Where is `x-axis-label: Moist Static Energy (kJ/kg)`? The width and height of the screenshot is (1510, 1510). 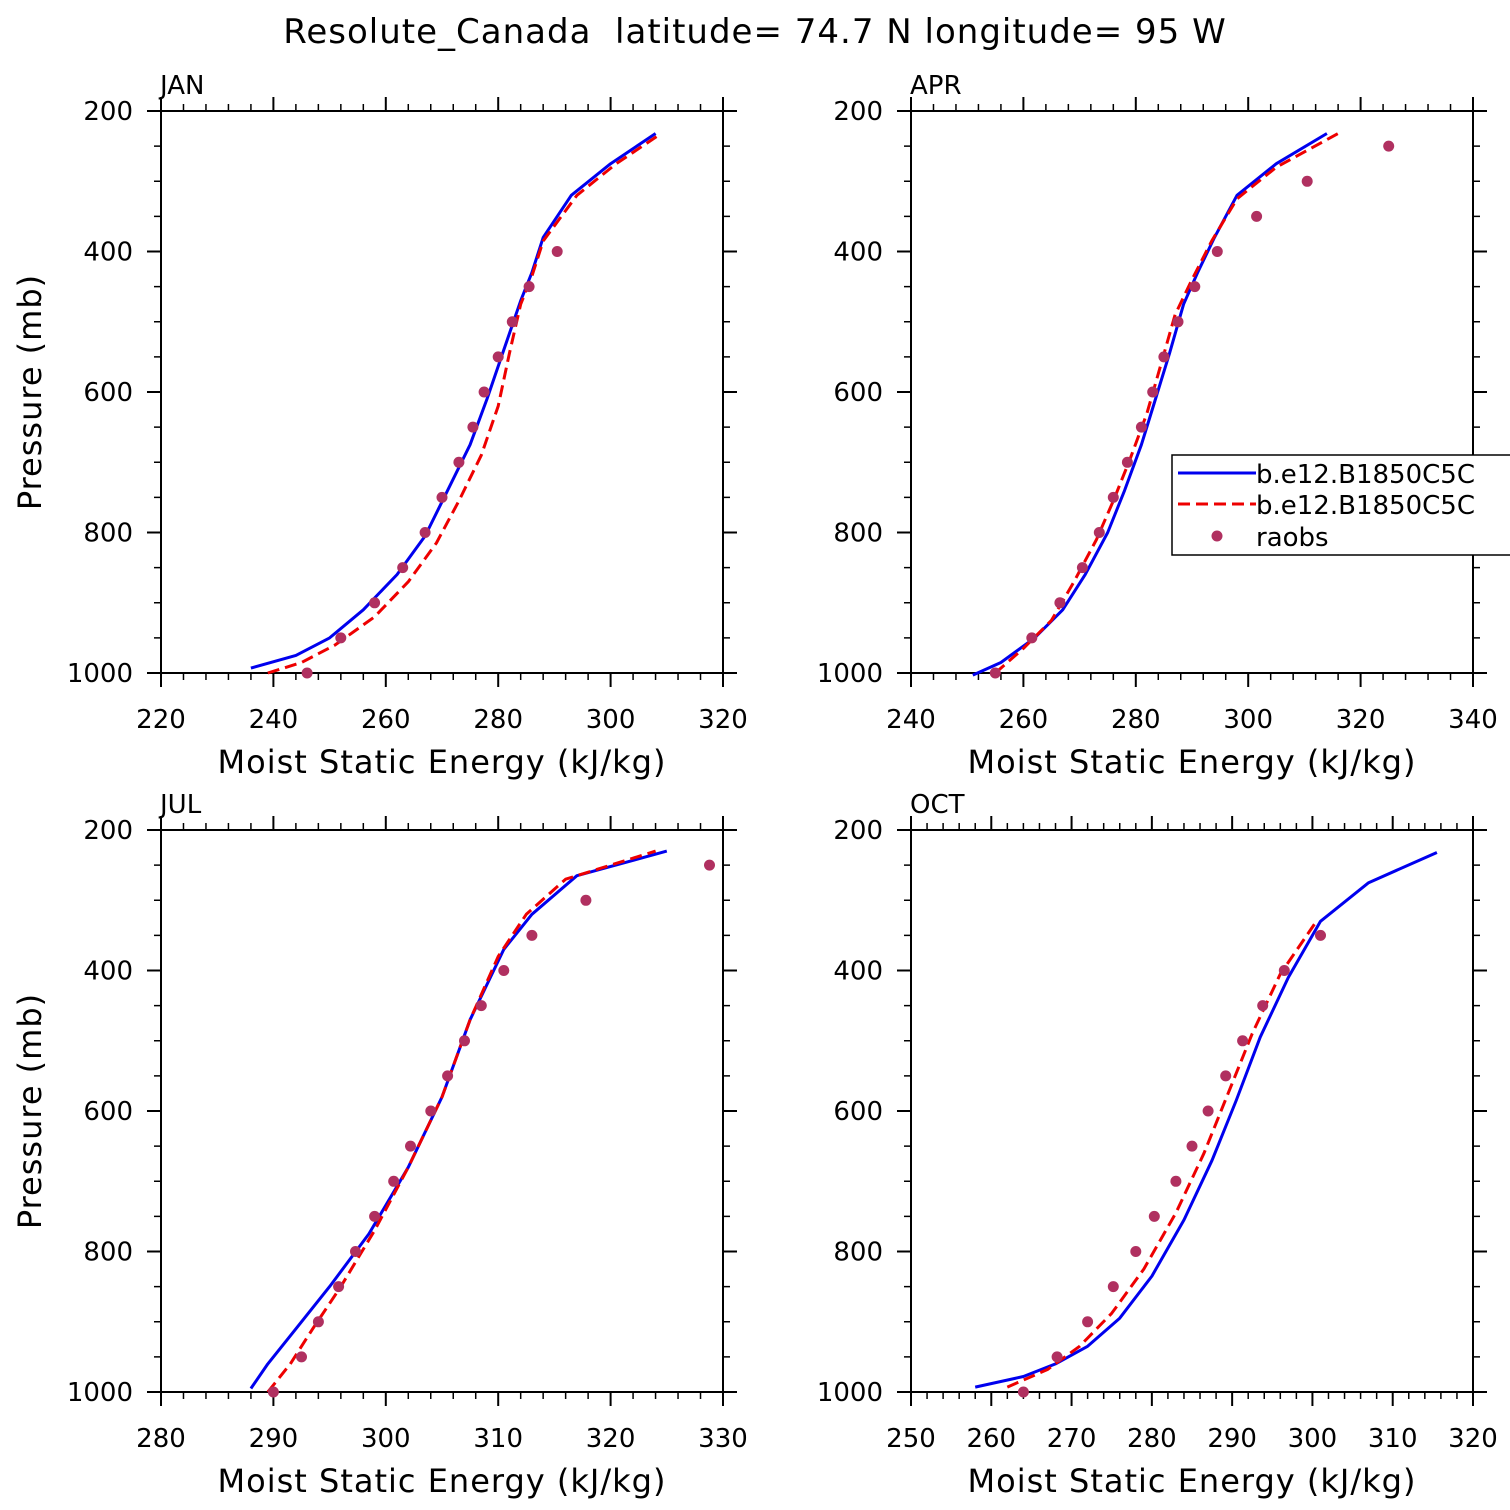
x-axis-label: Moist Static Energy (kJ/kg) is located at coordinates (442, 1481).